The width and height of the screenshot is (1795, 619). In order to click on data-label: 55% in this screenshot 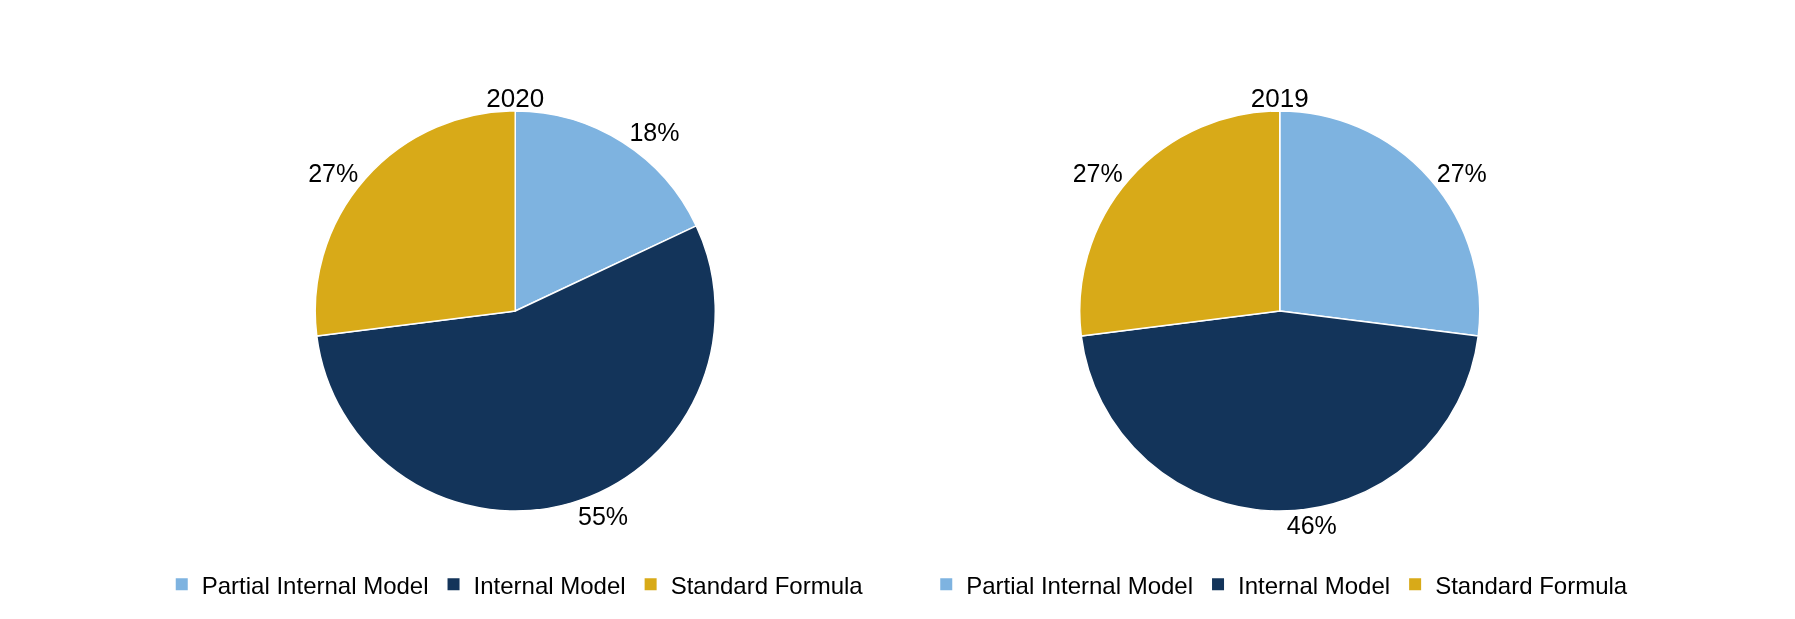, I will do `click(603, 516)`.